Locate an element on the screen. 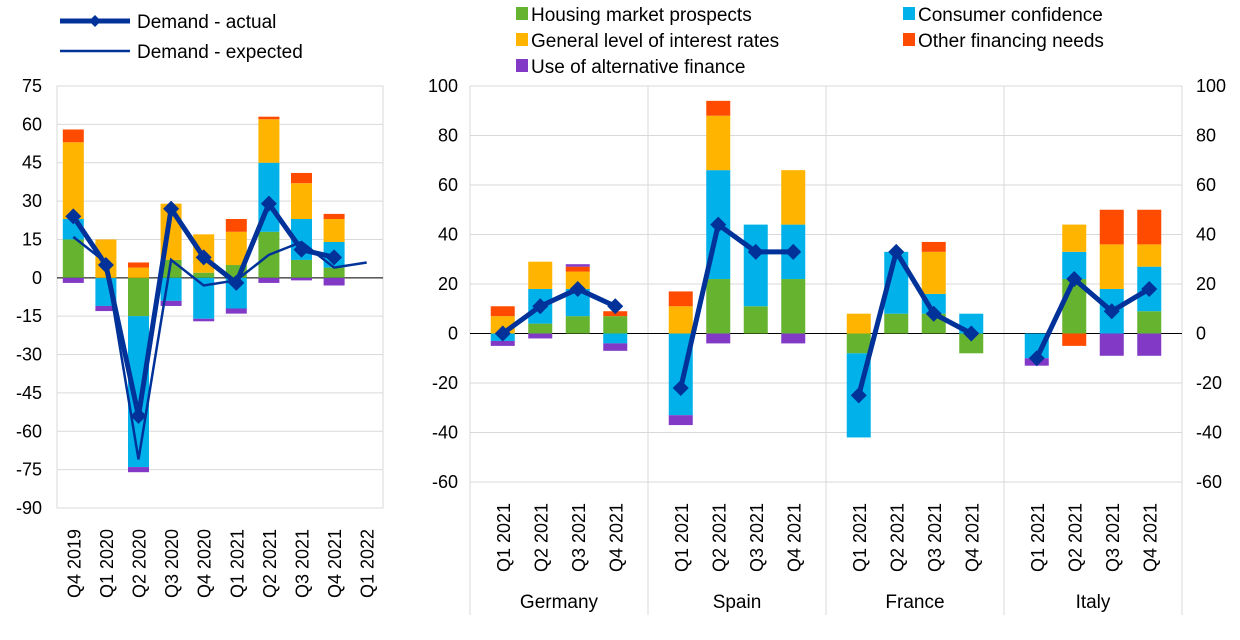  bar-spain-rates is located at coordinates (793, 197).